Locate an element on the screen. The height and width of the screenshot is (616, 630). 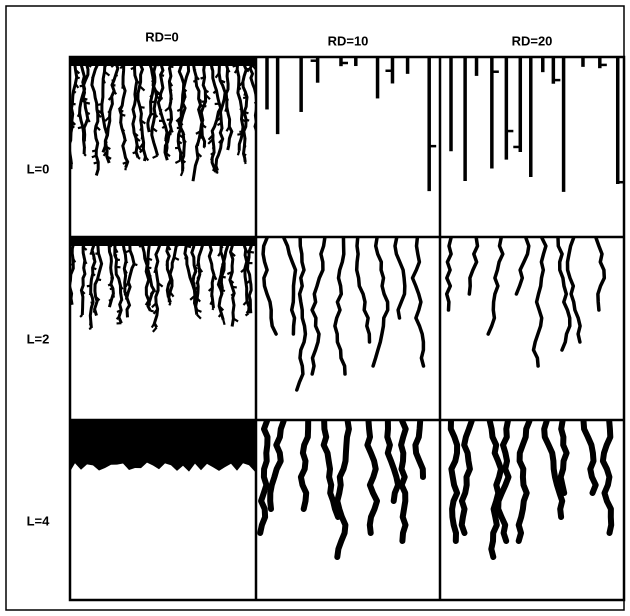
column-header: RD=10 is located at coordinates (348, 40).